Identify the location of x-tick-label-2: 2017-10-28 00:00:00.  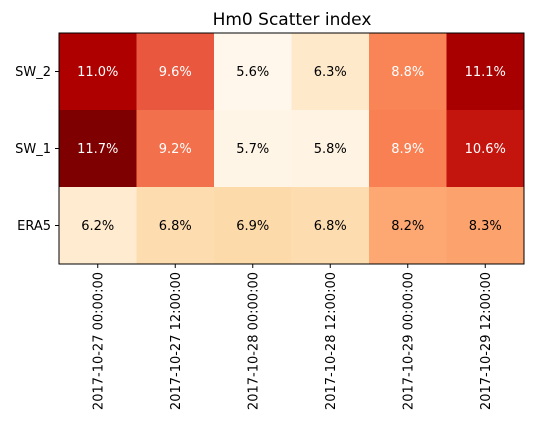
(253, 341).